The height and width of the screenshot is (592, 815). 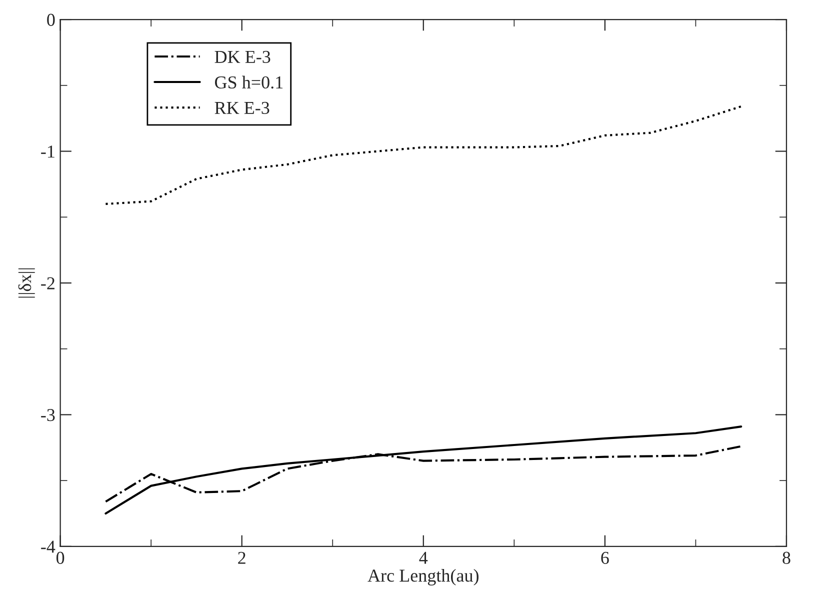 I want to click on y-tick-label: -1, so click(x=47, y=152).